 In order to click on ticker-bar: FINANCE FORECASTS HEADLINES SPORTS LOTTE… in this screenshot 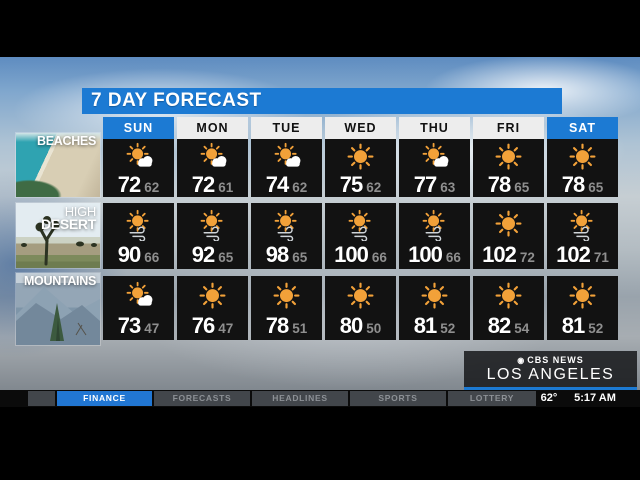, I will do `click(320, 398)`.